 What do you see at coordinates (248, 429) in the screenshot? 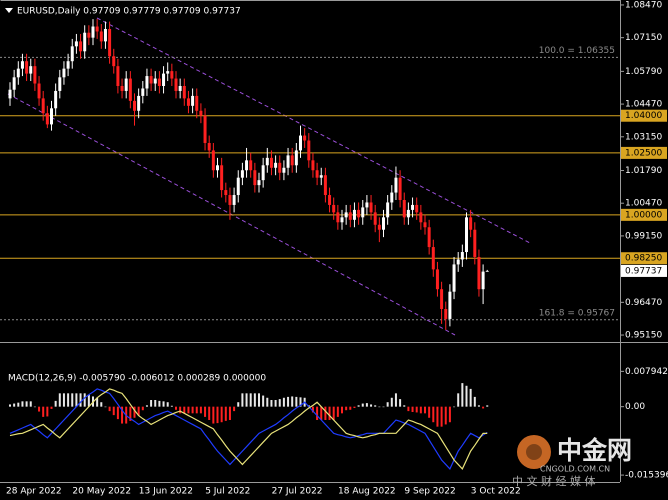
I see `indicator-line` at bounding box center [248, 429].